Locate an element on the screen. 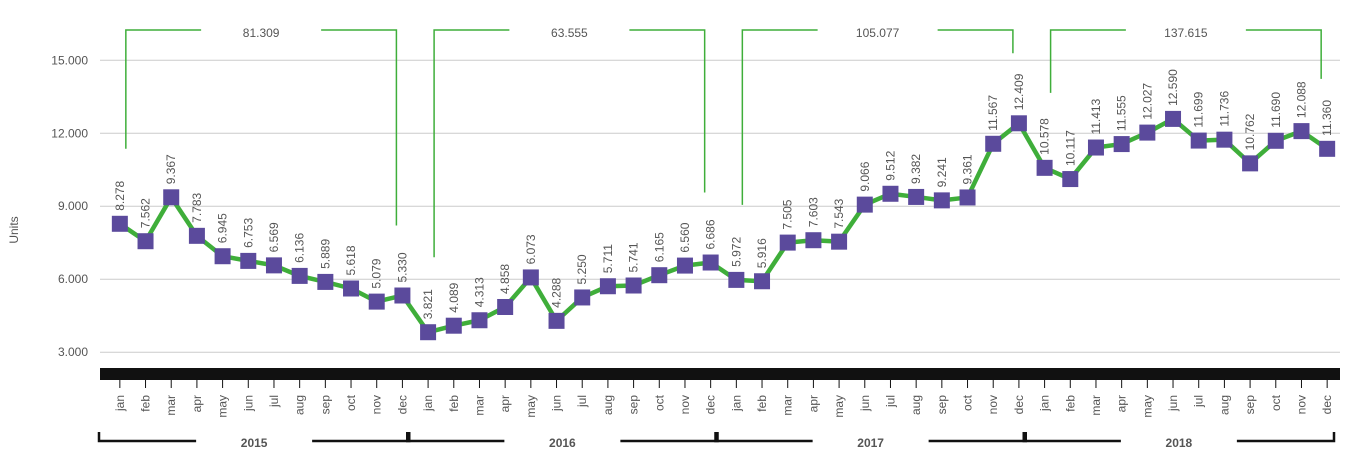 The width and height of the screenshot is (1348, 458). value-label: 6.073 is located at coordinates (531, 249).